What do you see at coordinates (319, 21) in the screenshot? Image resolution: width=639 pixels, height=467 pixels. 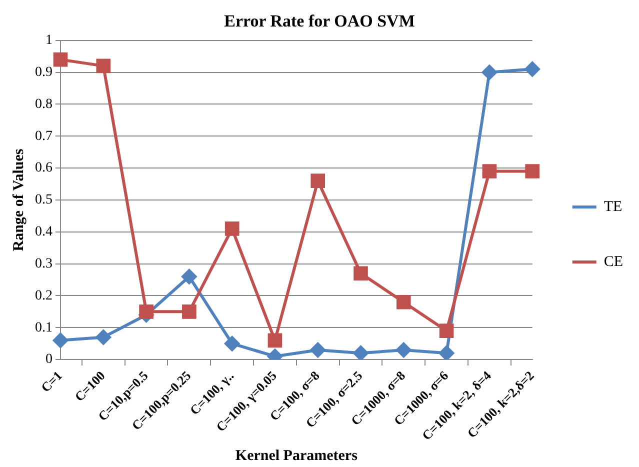 I see `chart-title: Error Rate for OAO SVM` at bounding box center [319, 21].